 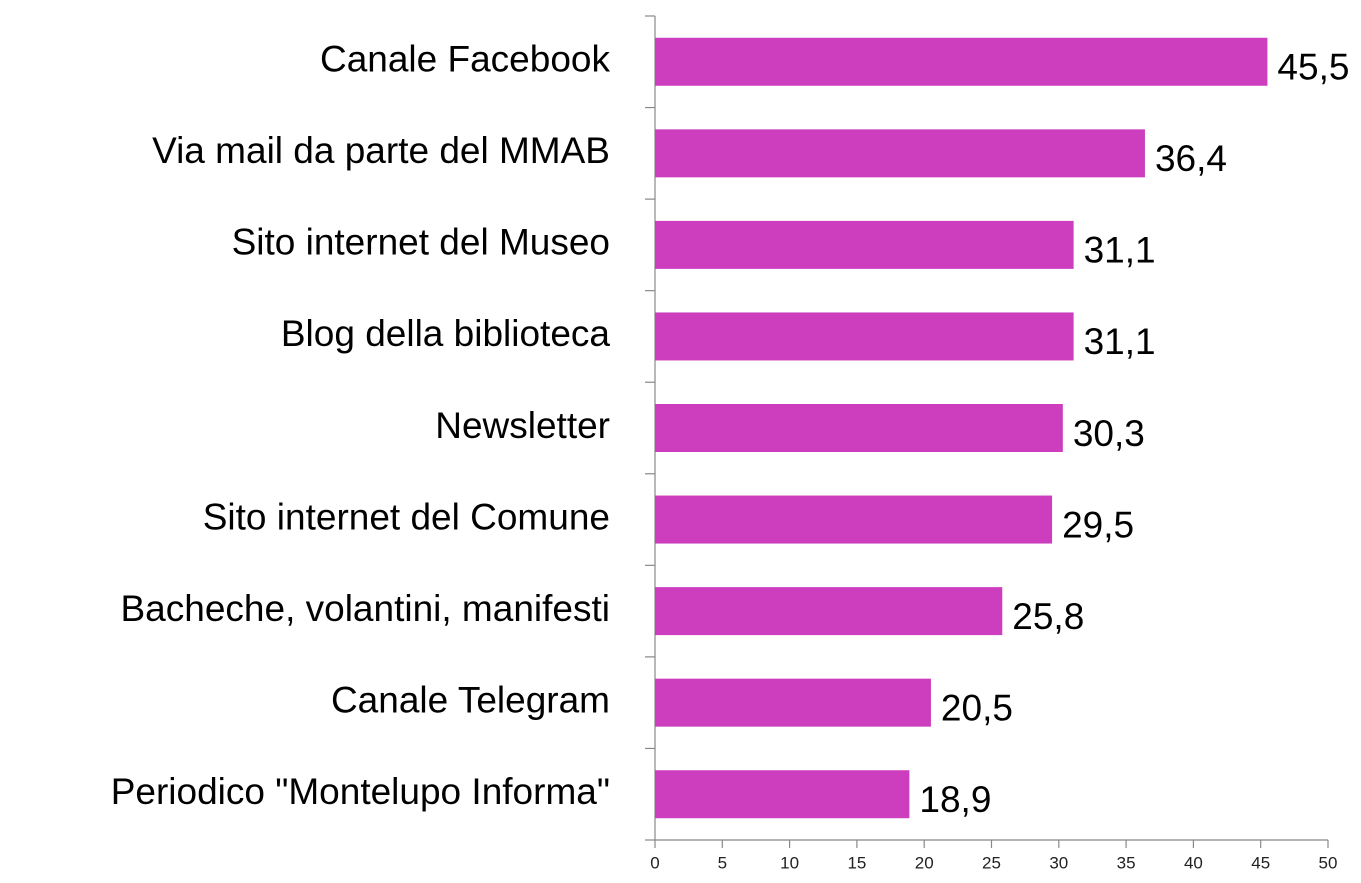 What do you see at coordinates (924, 862) in the screenshot?
I see `x-tick-label: 20` at bounding box center [924, 862].